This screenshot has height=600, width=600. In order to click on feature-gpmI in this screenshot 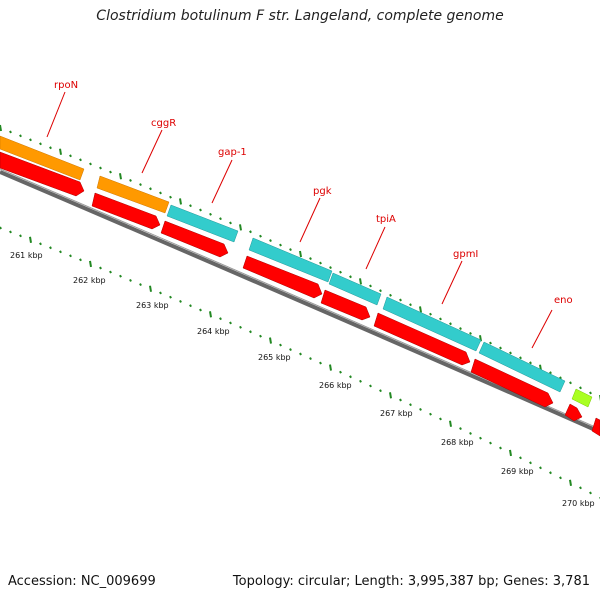, I will do `click(432, 324)`.